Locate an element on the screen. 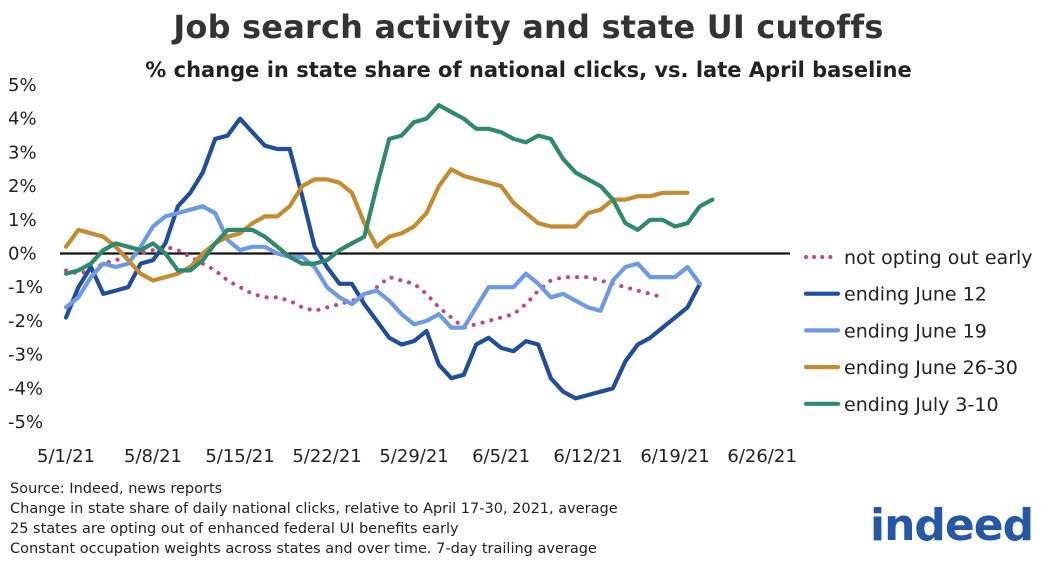  indeed-logo: indeed is located at coordinates (952, 525).